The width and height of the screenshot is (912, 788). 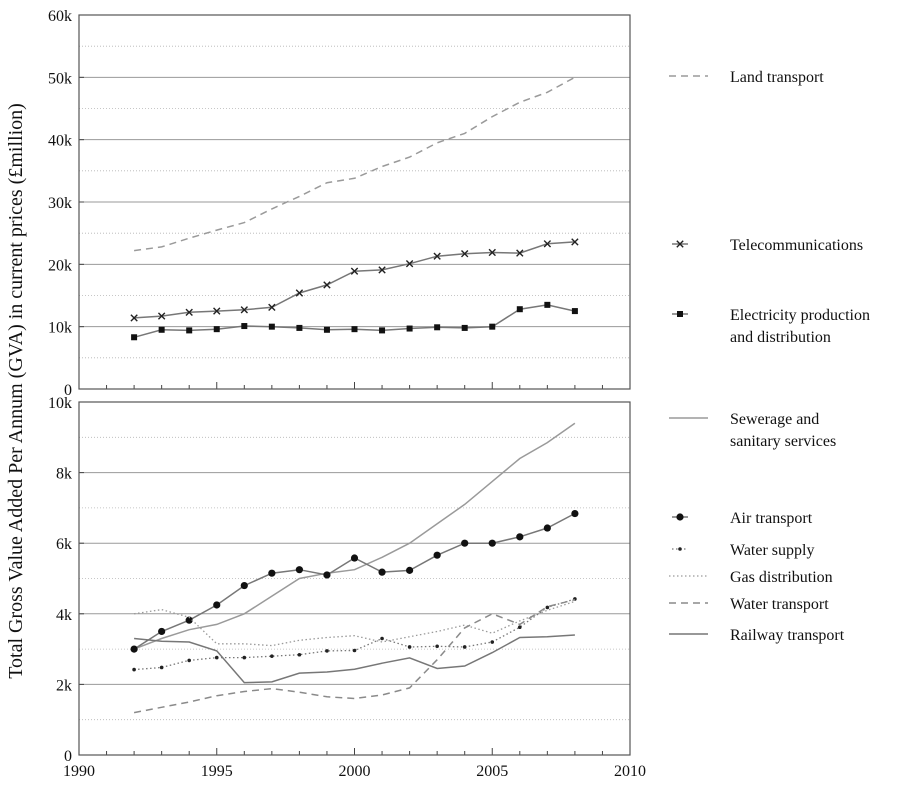 I want to click on y-tick-label: 6k, so click(x=64, y=544).